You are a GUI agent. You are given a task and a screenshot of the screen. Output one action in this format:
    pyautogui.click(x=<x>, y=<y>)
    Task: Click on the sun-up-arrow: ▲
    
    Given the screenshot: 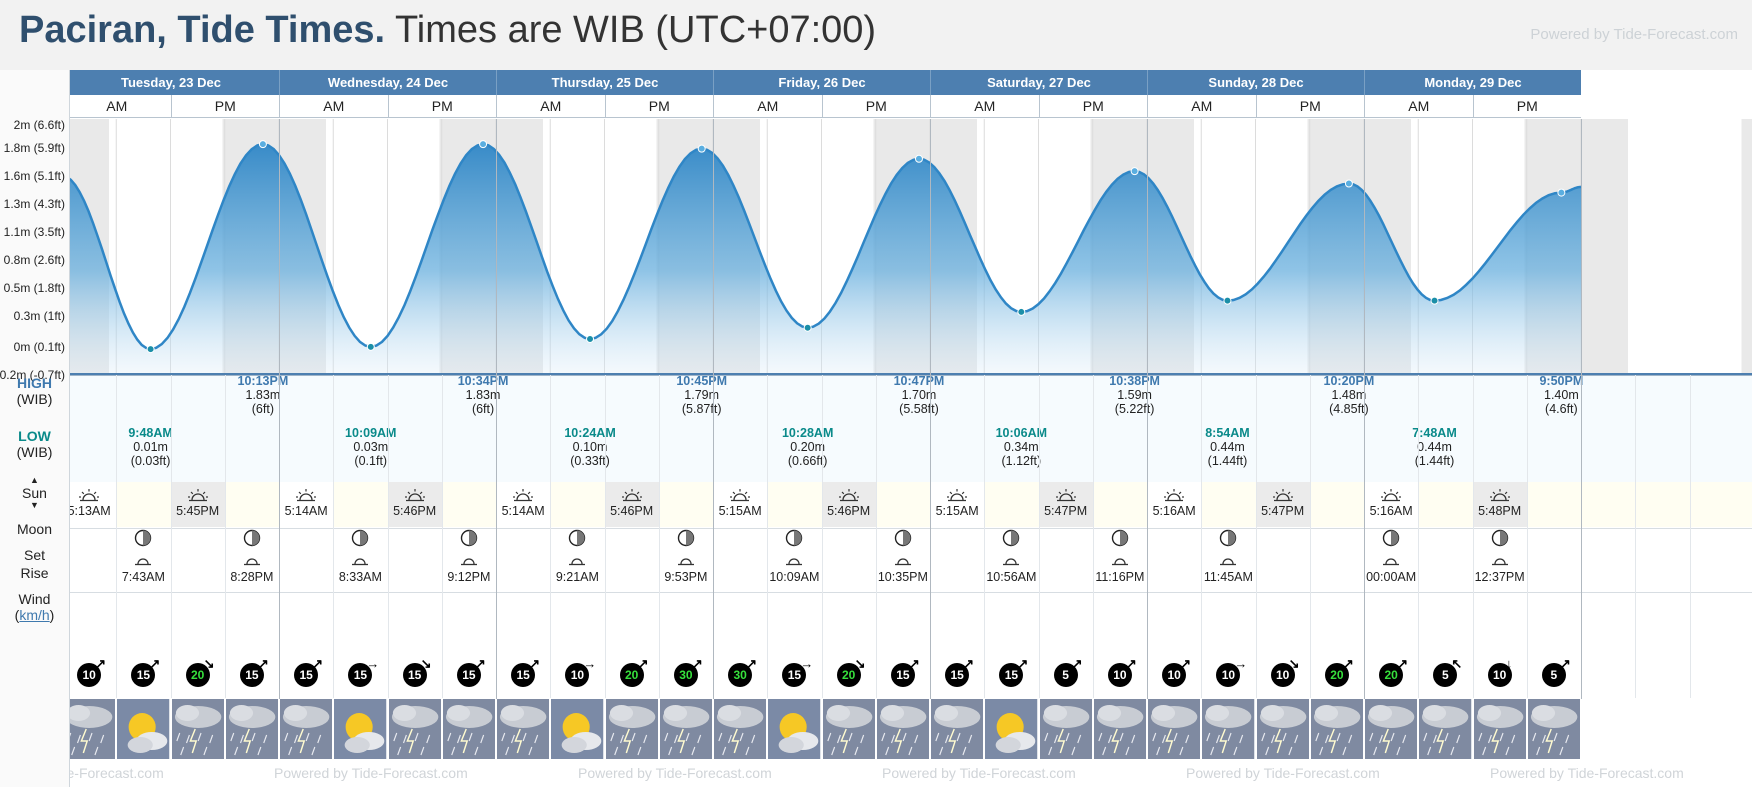 What is the action you would take?
    pyautogui.click(x=34, y=480)
    